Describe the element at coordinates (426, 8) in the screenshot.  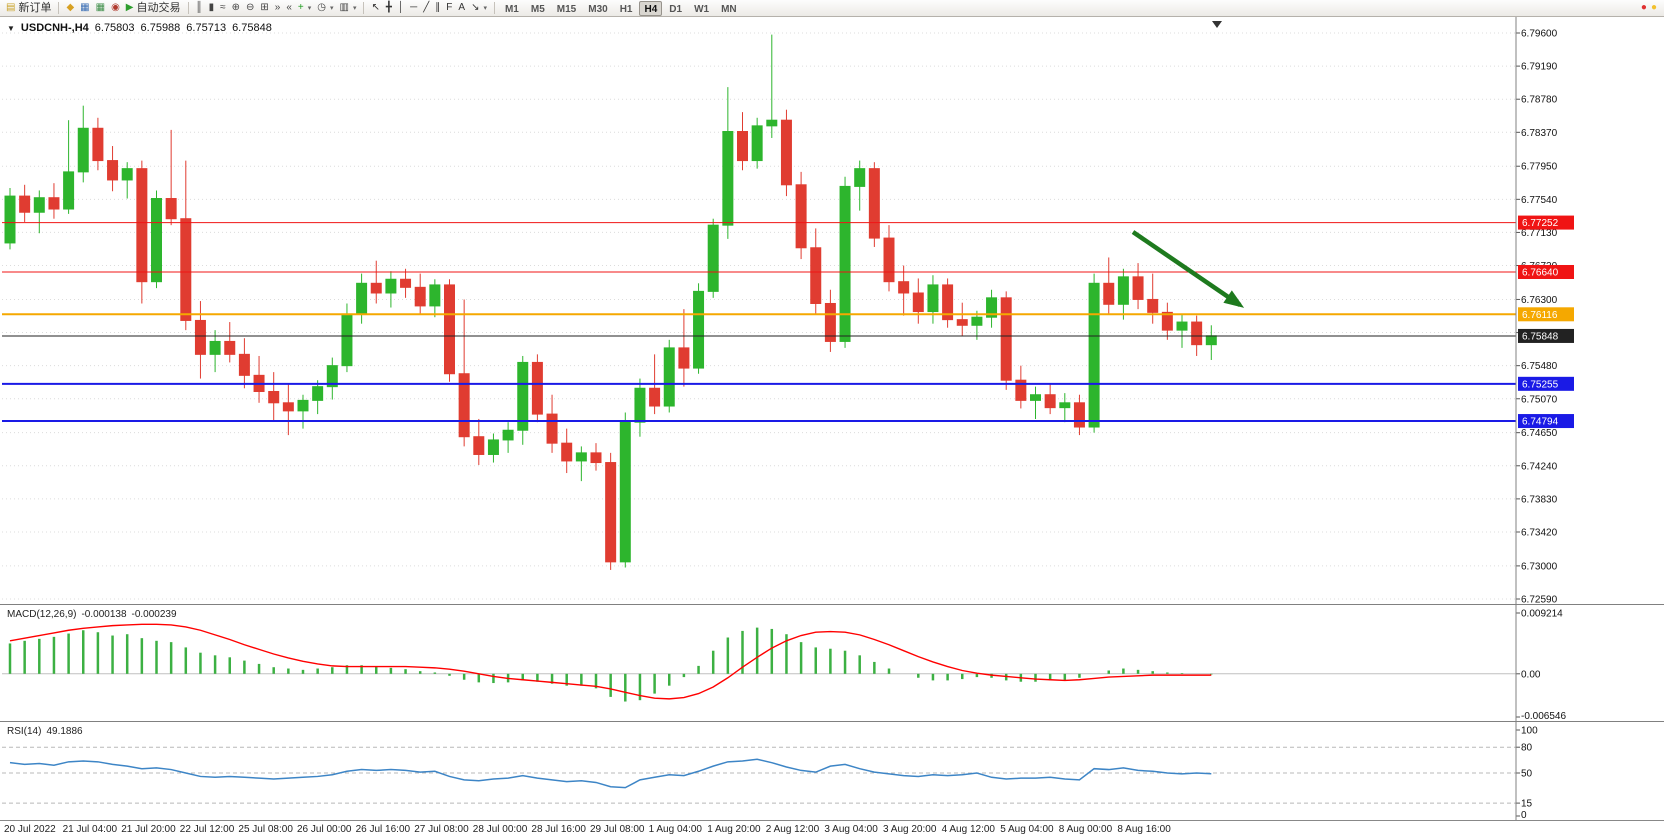
I see `trendline-icon: ╱` at that location.